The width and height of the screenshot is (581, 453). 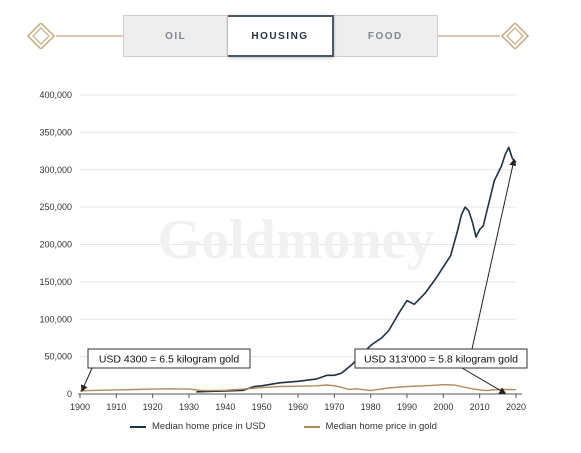 What do you see at coordinates (55, 95) in the screenshot?
I see `y-tick-label: 400,000` at bounding box center [55, 95].